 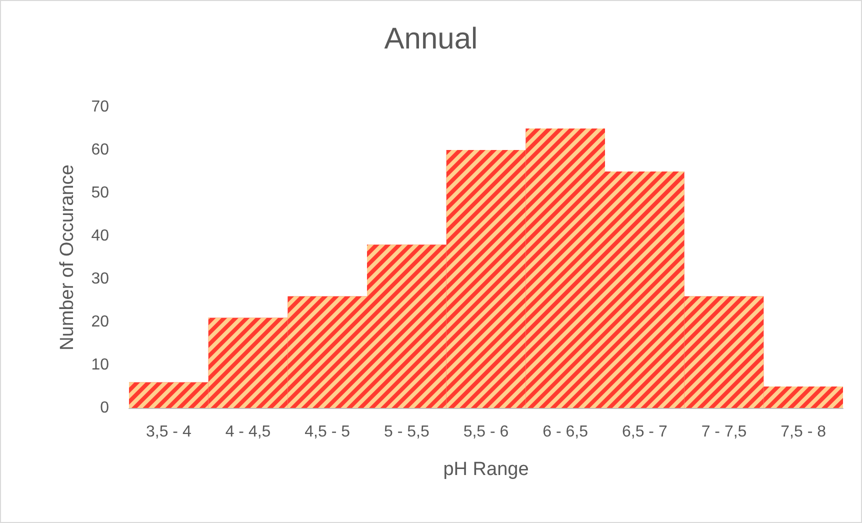 What do you see at coordinates (803, 432) in the screenshot?
I see `x-tick-label: 7,5 - 8` at bounding box center [803, 432].